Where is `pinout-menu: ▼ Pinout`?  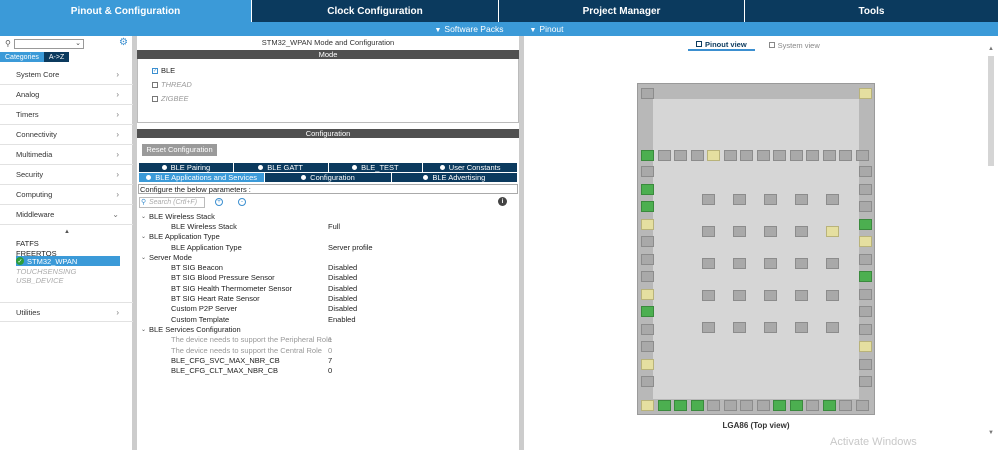
pinout-menu: ▼ Pinout is located at coordinates (546, 29).